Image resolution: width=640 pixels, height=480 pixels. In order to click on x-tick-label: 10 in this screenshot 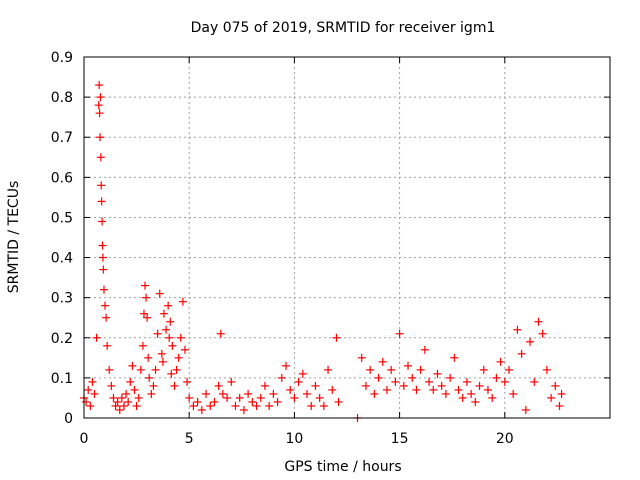, I will do `click(294, 439)`.